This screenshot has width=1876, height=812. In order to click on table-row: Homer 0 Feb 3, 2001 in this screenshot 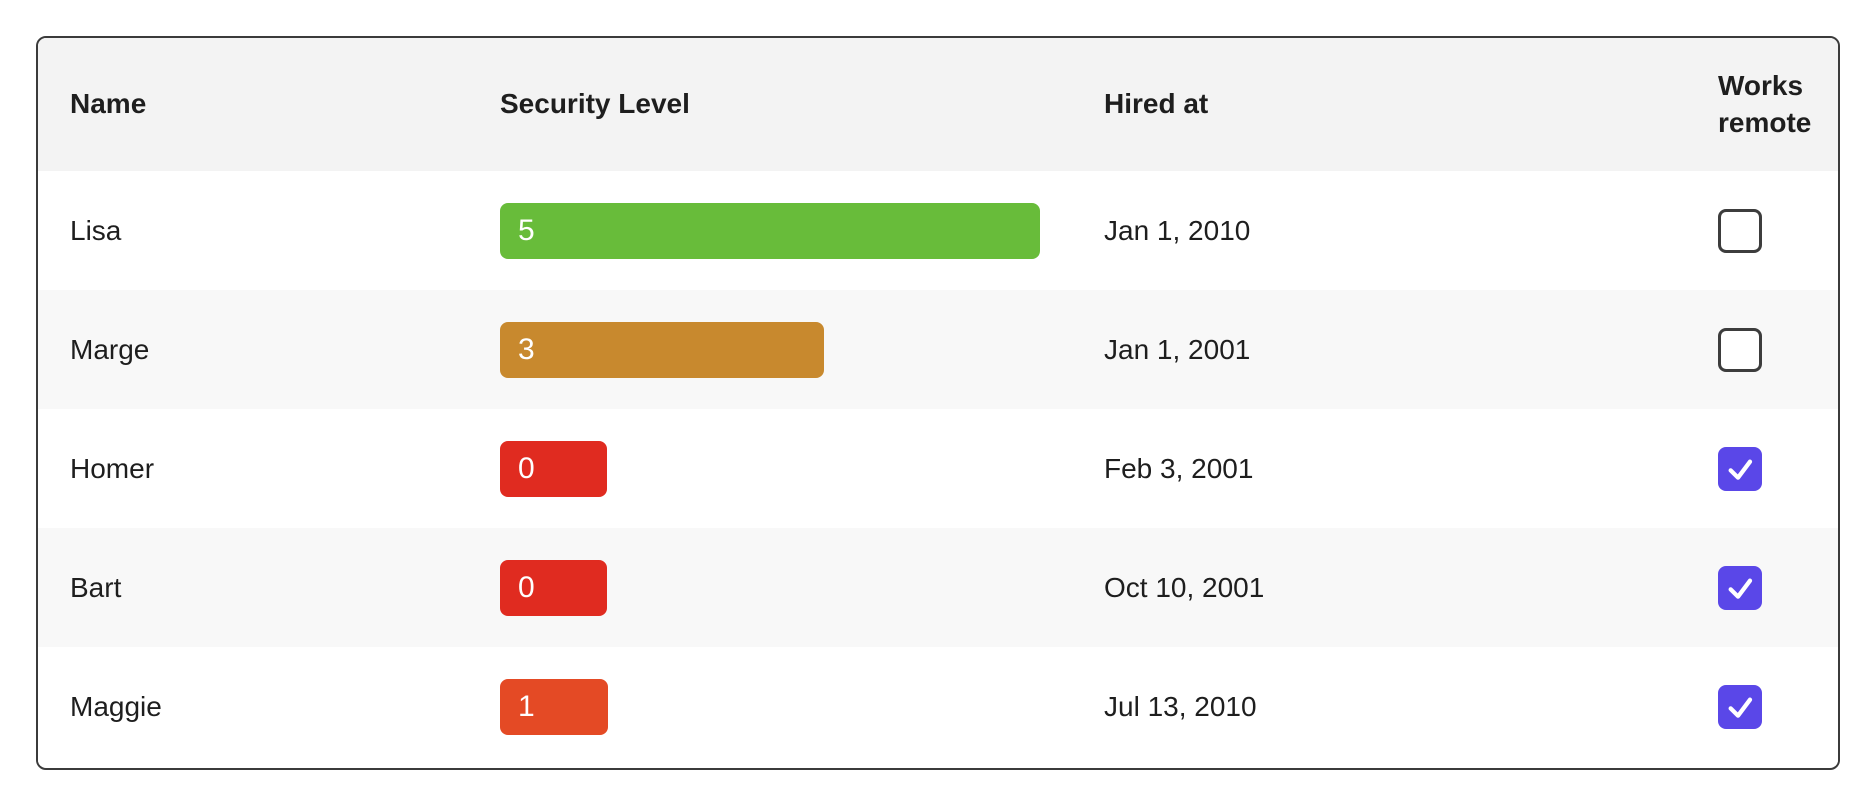, I will do `click(938, 468)`.